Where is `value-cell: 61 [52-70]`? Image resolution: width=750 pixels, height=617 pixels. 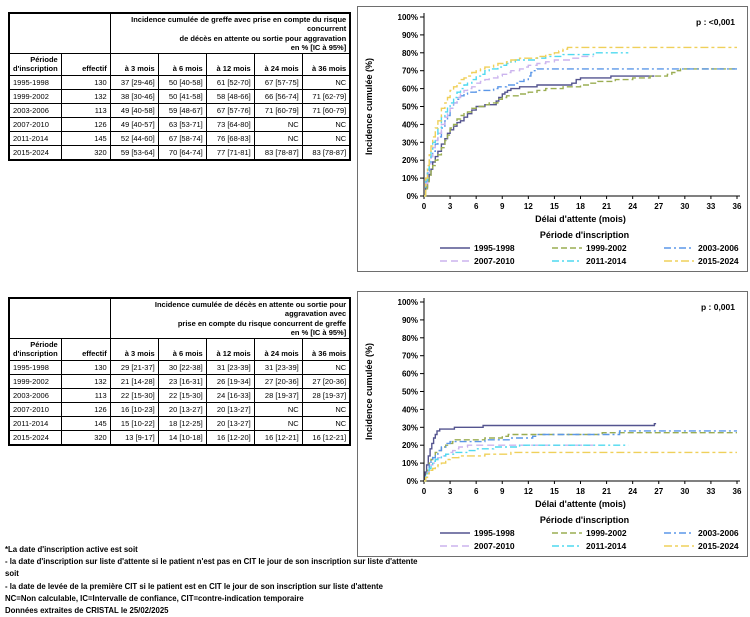 value-cell: 61 [52-70] is located at coordinates (230, 82).